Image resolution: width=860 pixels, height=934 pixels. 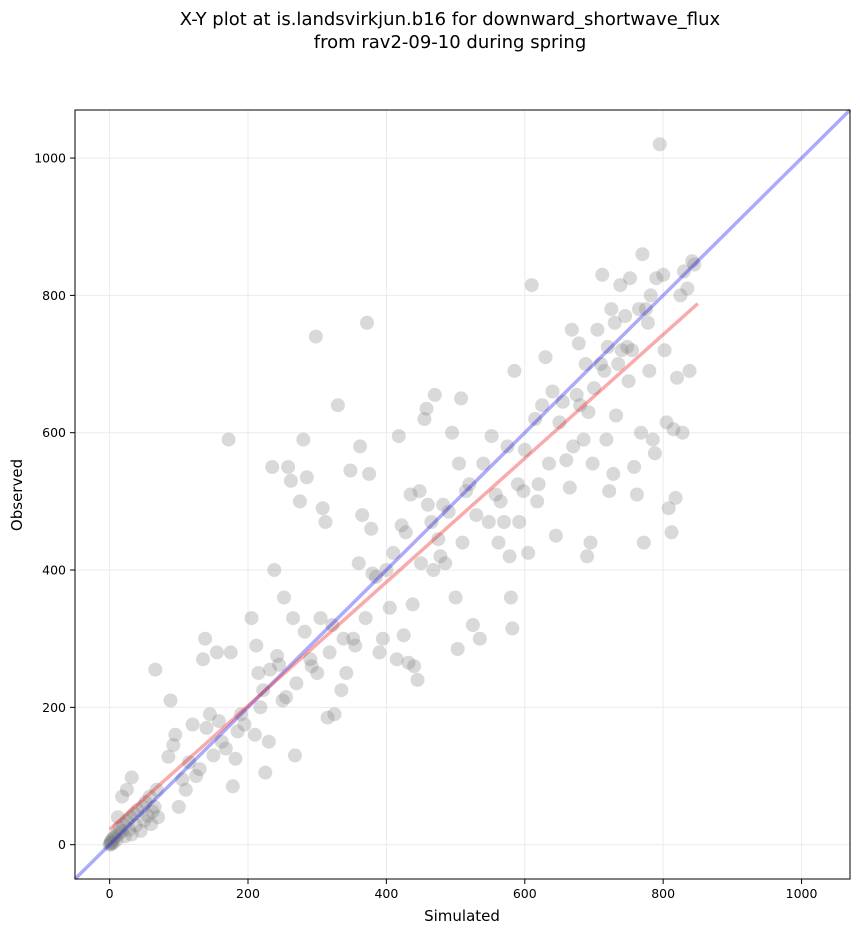 I want to click on y-axis-label: Observed, so click(x=17, y=495).